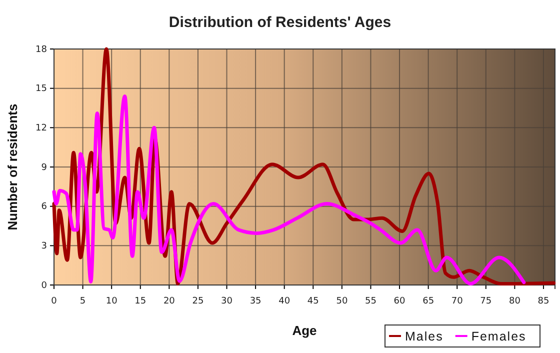 This screenshot has height=353, width=560. Describe the element at coordinates (428, 301) in the screenshot. I see `x-tick-label: 65` at that location.